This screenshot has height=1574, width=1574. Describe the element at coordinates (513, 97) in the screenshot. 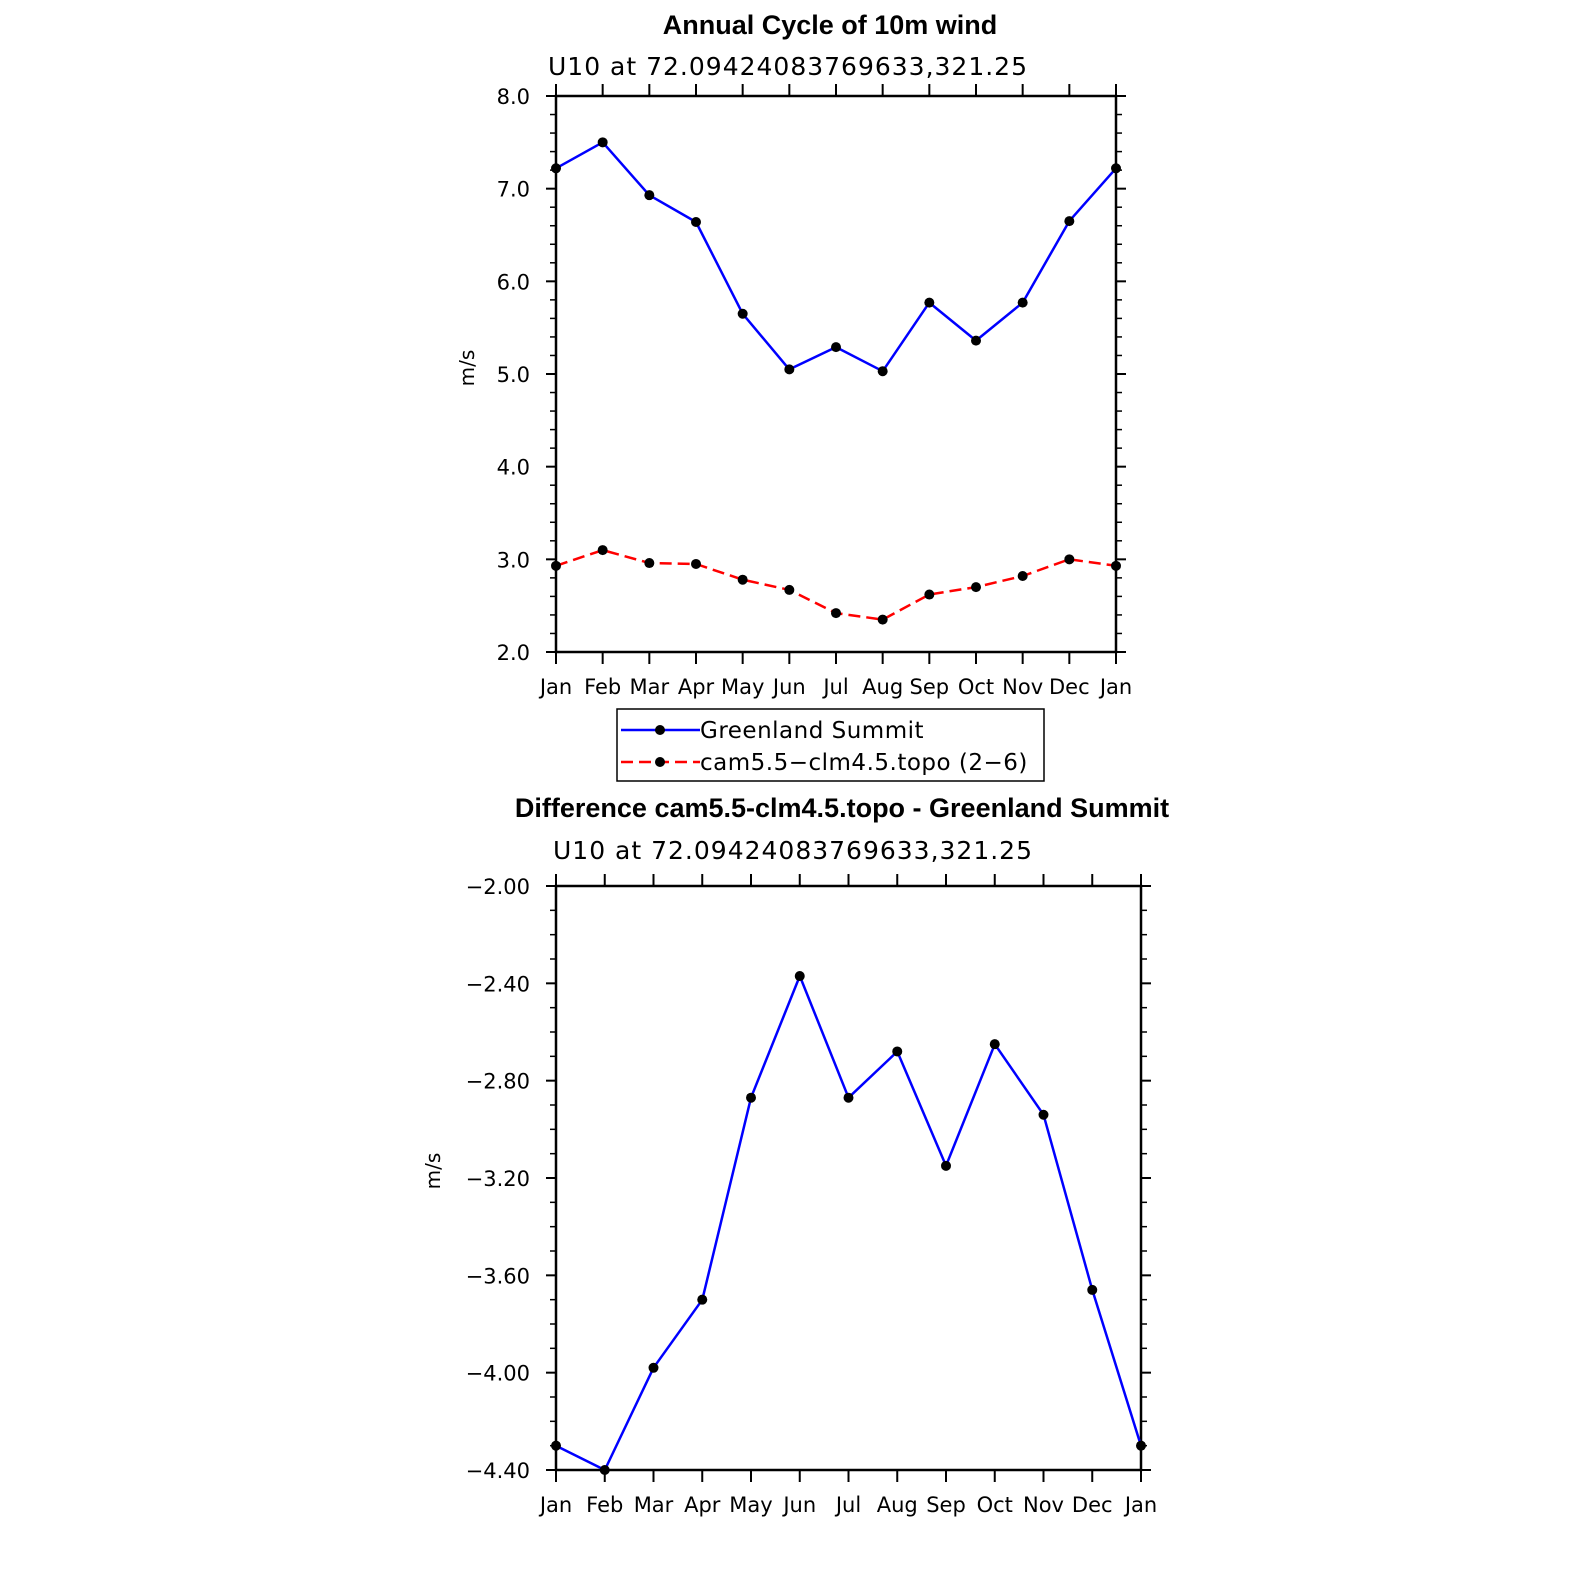

I see `y-tick-label: 8.0` at that location.